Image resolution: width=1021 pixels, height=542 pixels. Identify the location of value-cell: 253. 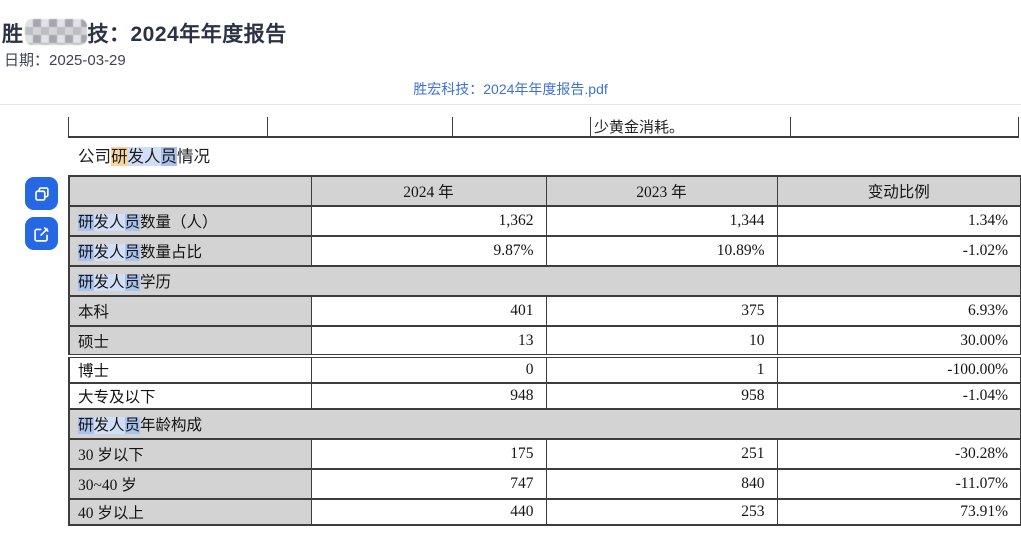
(661, 512).